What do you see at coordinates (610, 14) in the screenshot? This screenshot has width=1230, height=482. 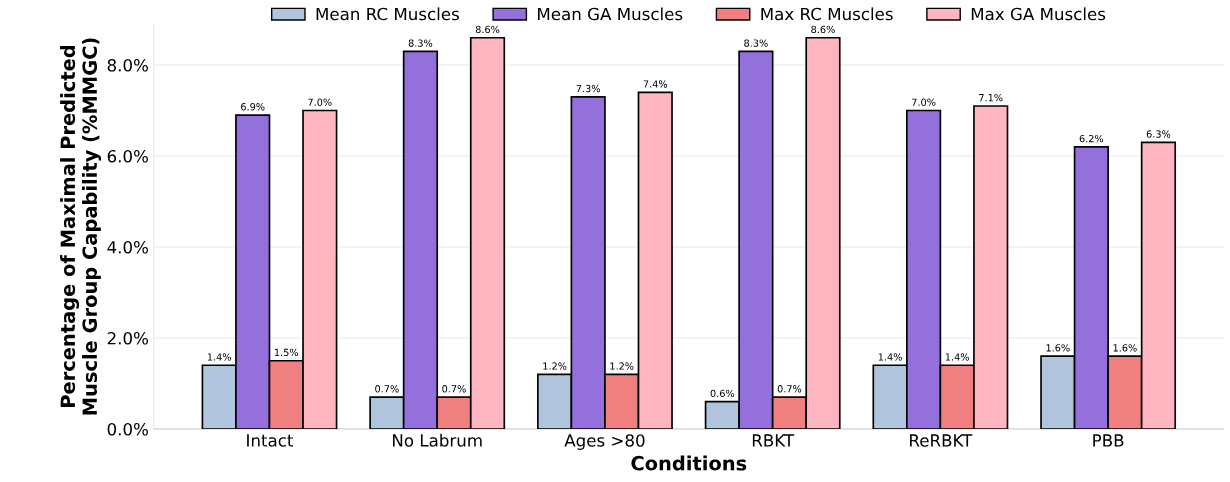 I see `legend-label: Mean GA Muscles` at bounding box center [610, 14].